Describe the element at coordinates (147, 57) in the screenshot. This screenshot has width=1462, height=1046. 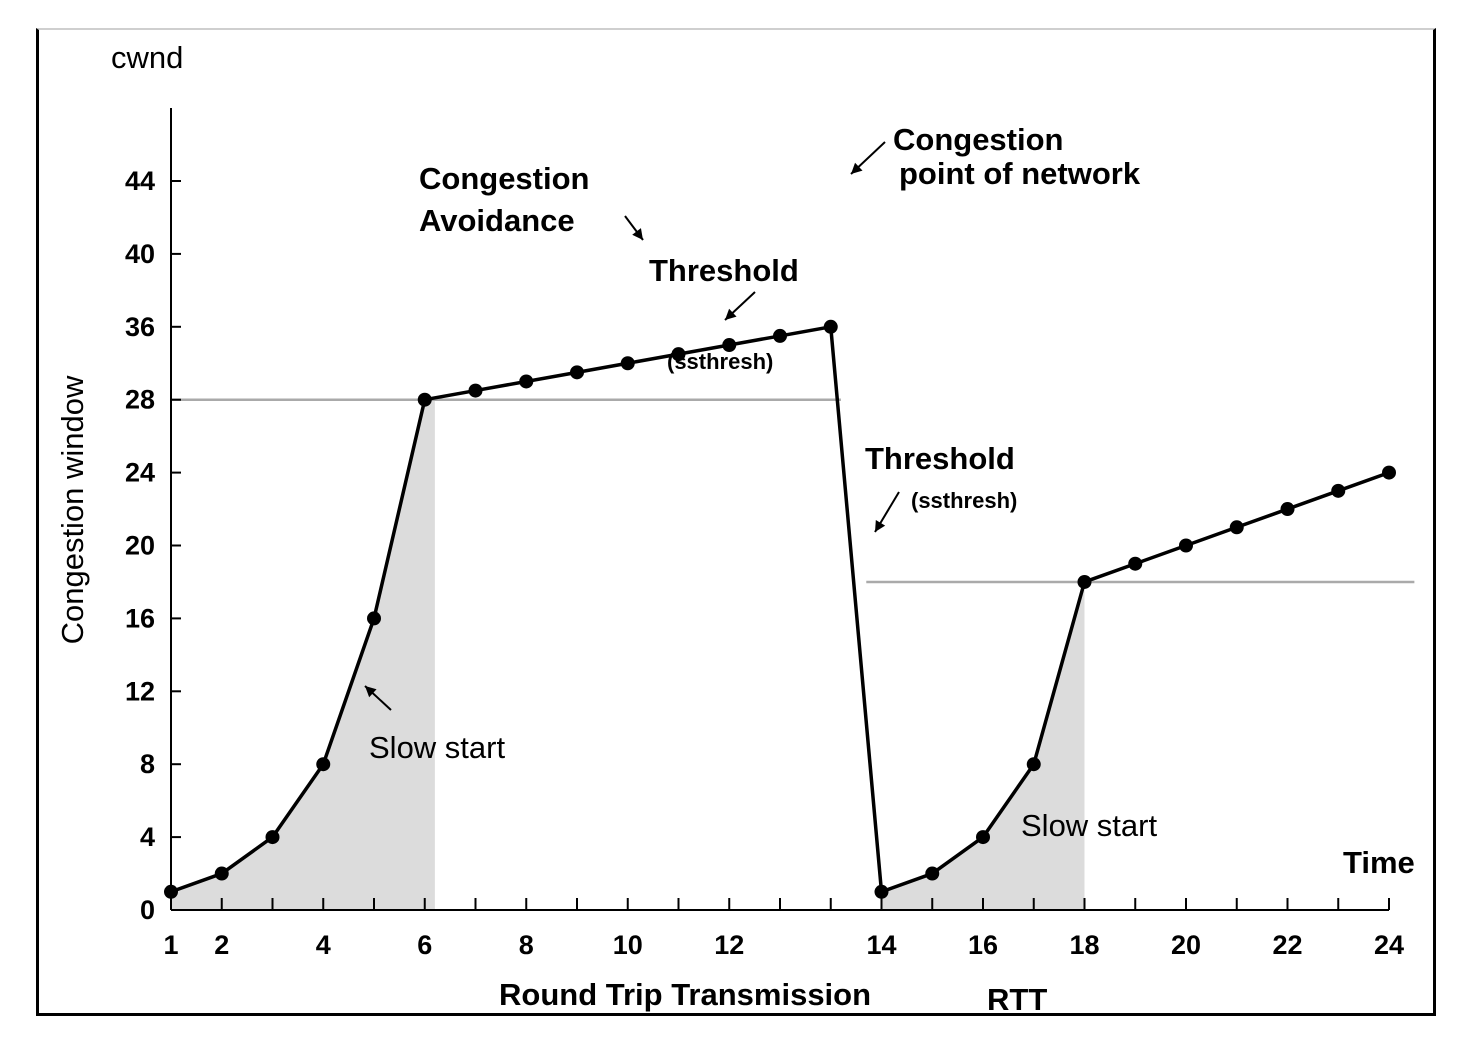
I see `y-axis-top-label: cwnd` at that location.